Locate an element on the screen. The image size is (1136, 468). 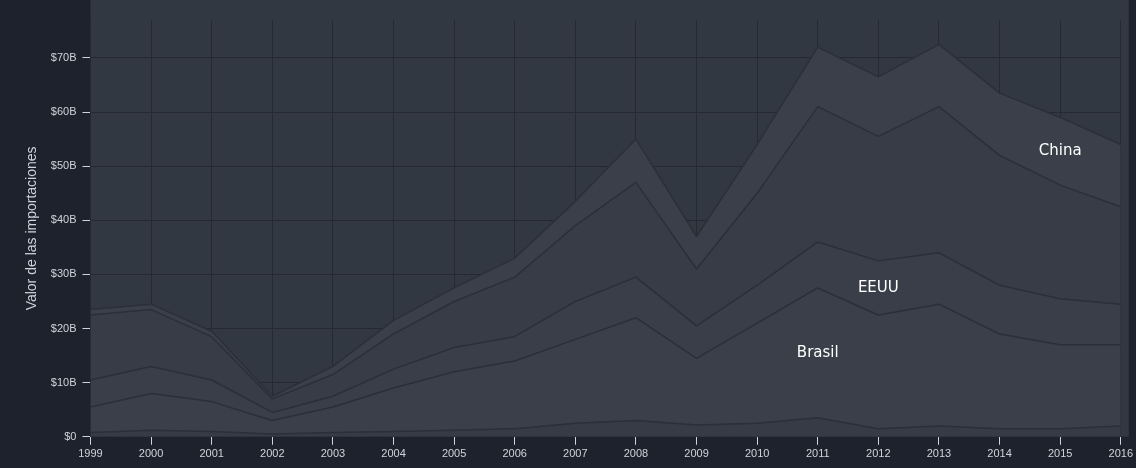
y-tick-label: $10B is located at coordinates (63, 381).